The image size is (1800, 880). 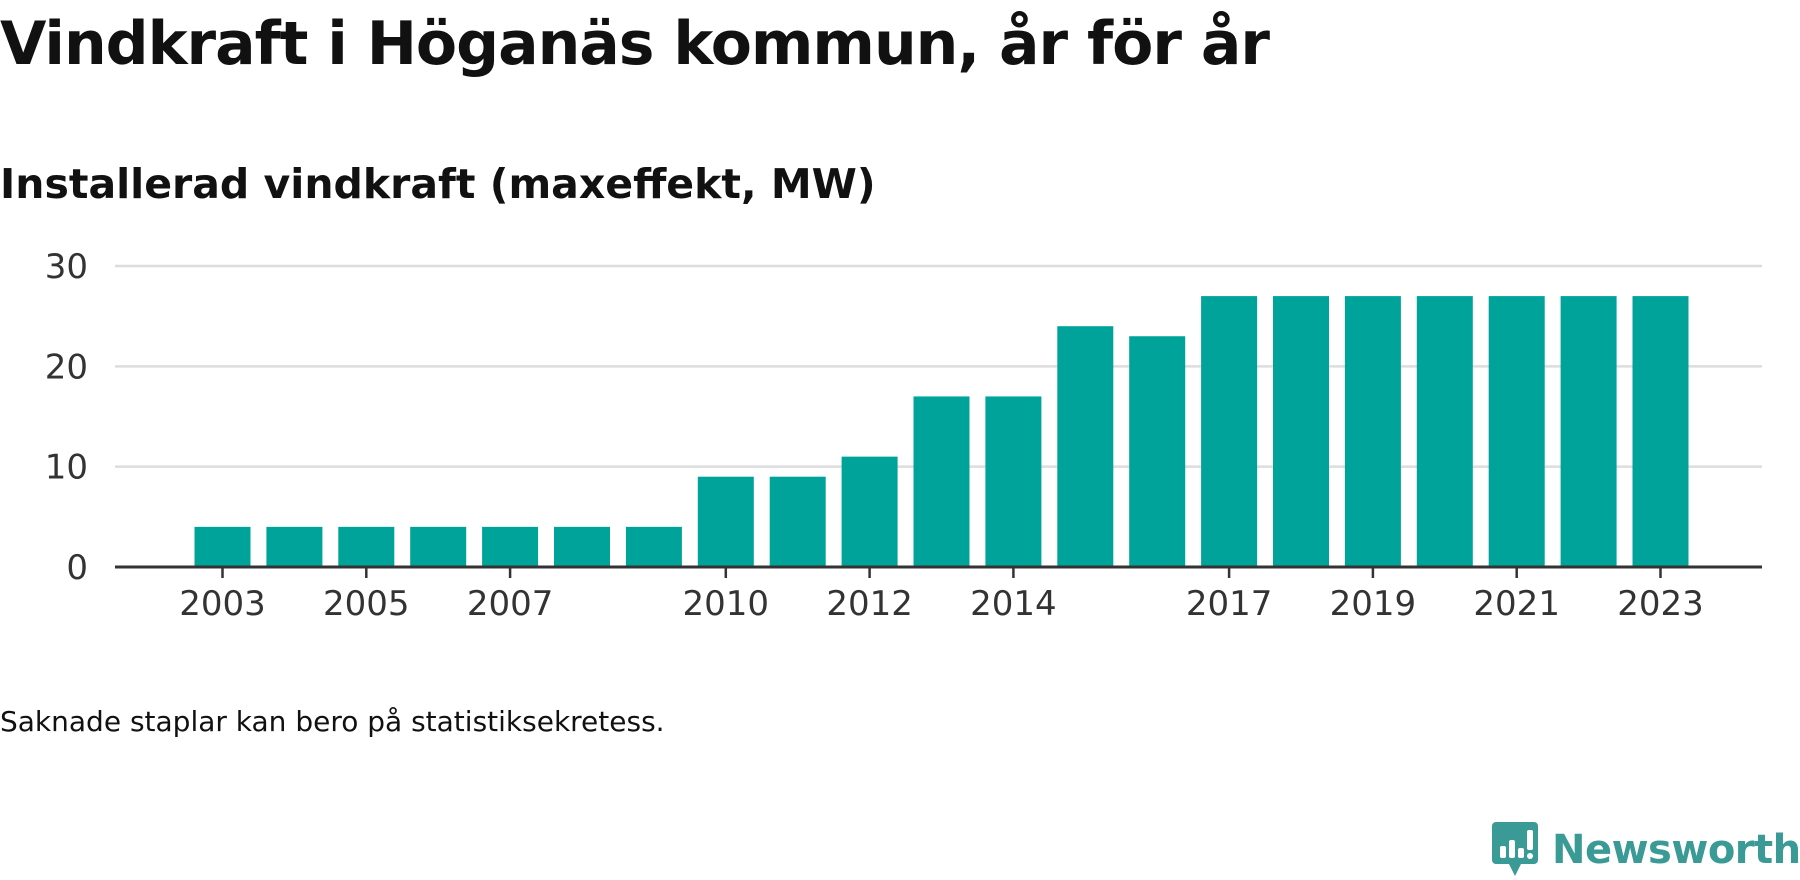 I want to click on x-tick-label: 2003, so click(x=222, y=604).